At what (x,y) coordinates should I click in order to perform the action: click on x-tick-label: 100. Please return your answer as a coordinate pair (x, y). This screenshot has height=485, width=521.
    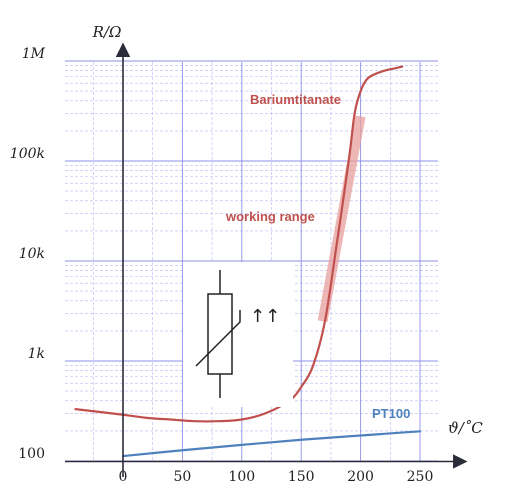
    Looking at the image, I should click on (241, 477).